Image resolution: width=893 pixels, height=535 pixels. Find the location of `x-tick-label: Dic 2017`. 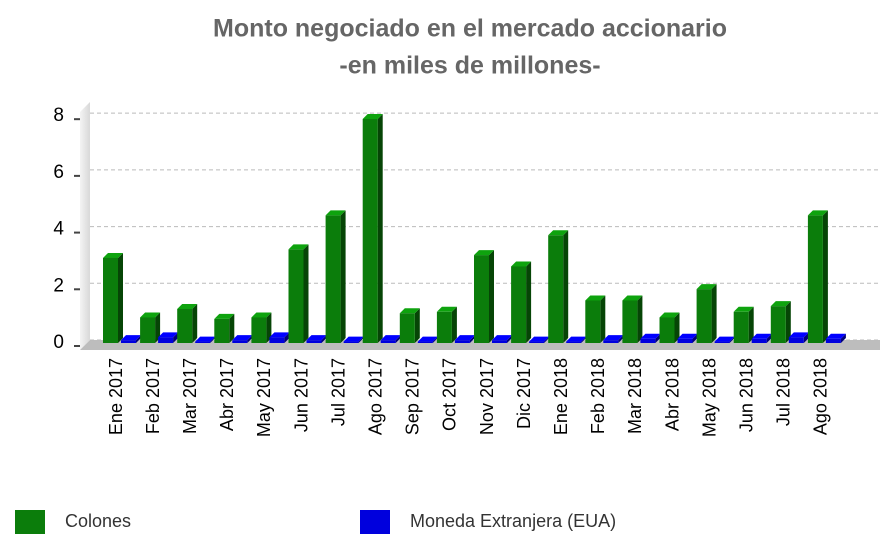

x-tick-label: Dic 2017 is located at coordinates (524, 393).